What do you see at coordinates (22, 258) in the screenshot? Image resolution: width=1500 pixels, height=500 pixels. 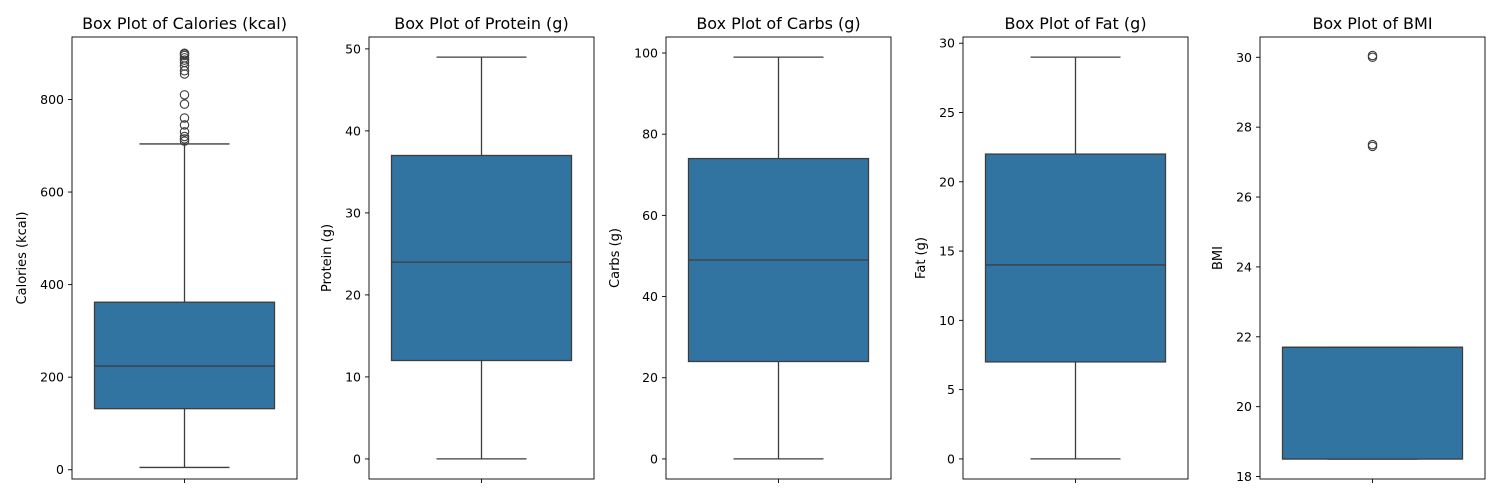 I see `y-axis-label: Calories (kcal)` at bounding box center [22, 258].